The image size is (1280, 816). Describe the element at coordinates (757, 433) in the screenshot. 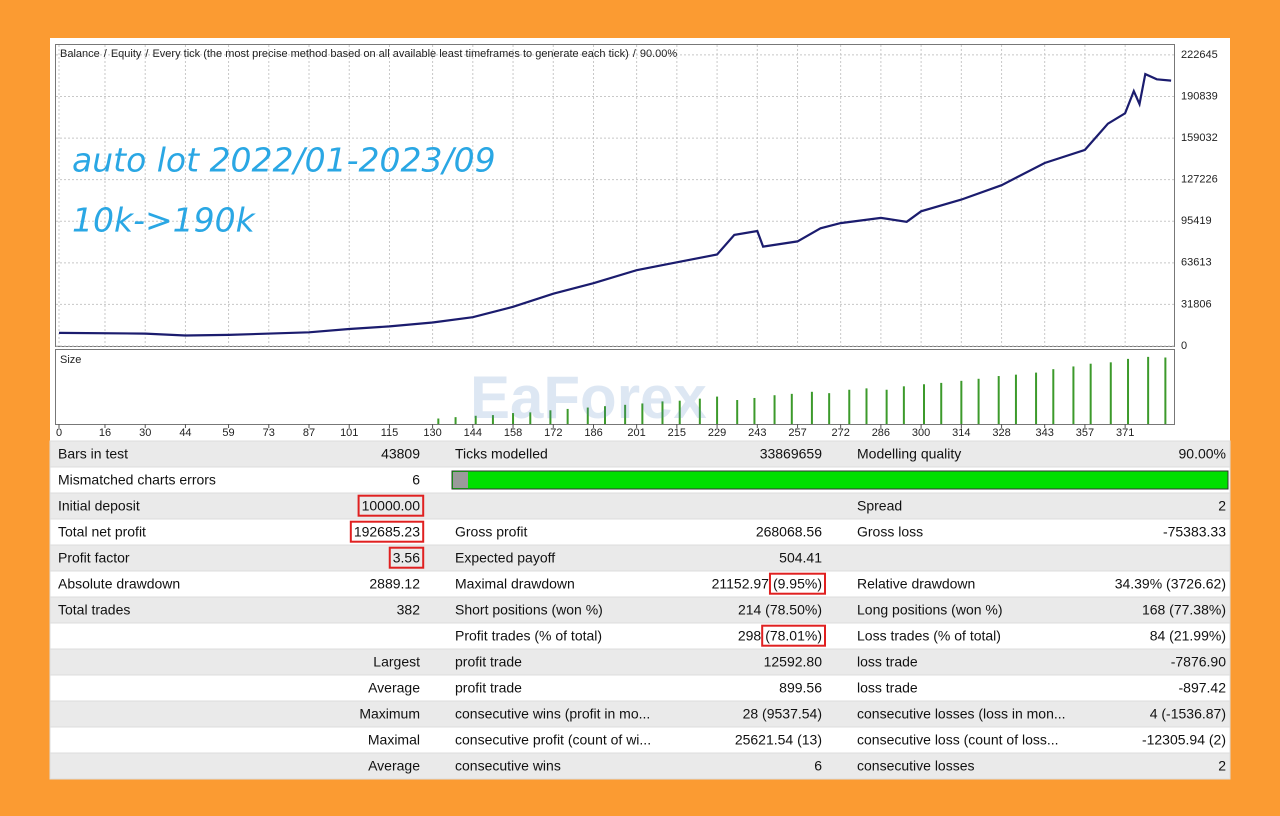

I see `x-tick-label: 243` at that location.